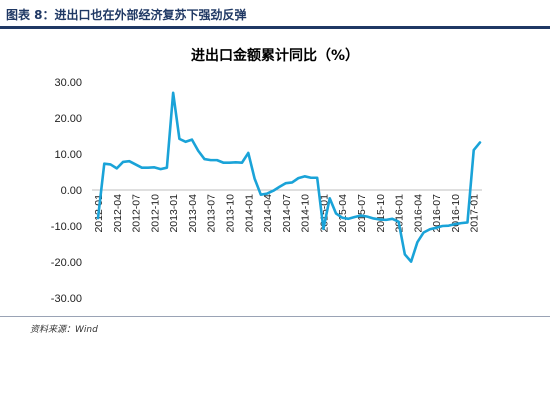  I want to click on figure-caption: 图表 8：进出口也在外部经济复苏下强劲反弹, so click(126, 15).